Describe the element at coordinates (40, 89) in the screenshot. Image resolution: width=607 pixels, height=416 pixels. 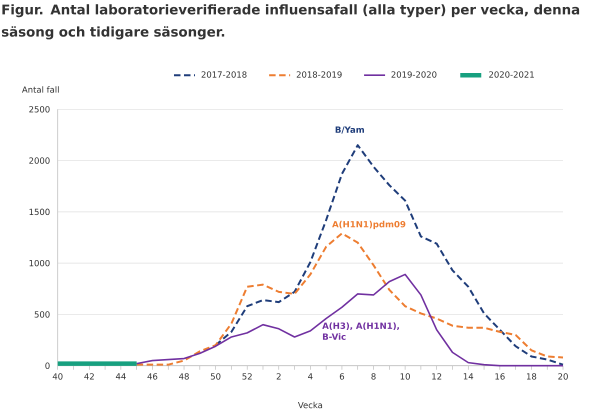
I see `y-axis-title: Antal fall` at that location.